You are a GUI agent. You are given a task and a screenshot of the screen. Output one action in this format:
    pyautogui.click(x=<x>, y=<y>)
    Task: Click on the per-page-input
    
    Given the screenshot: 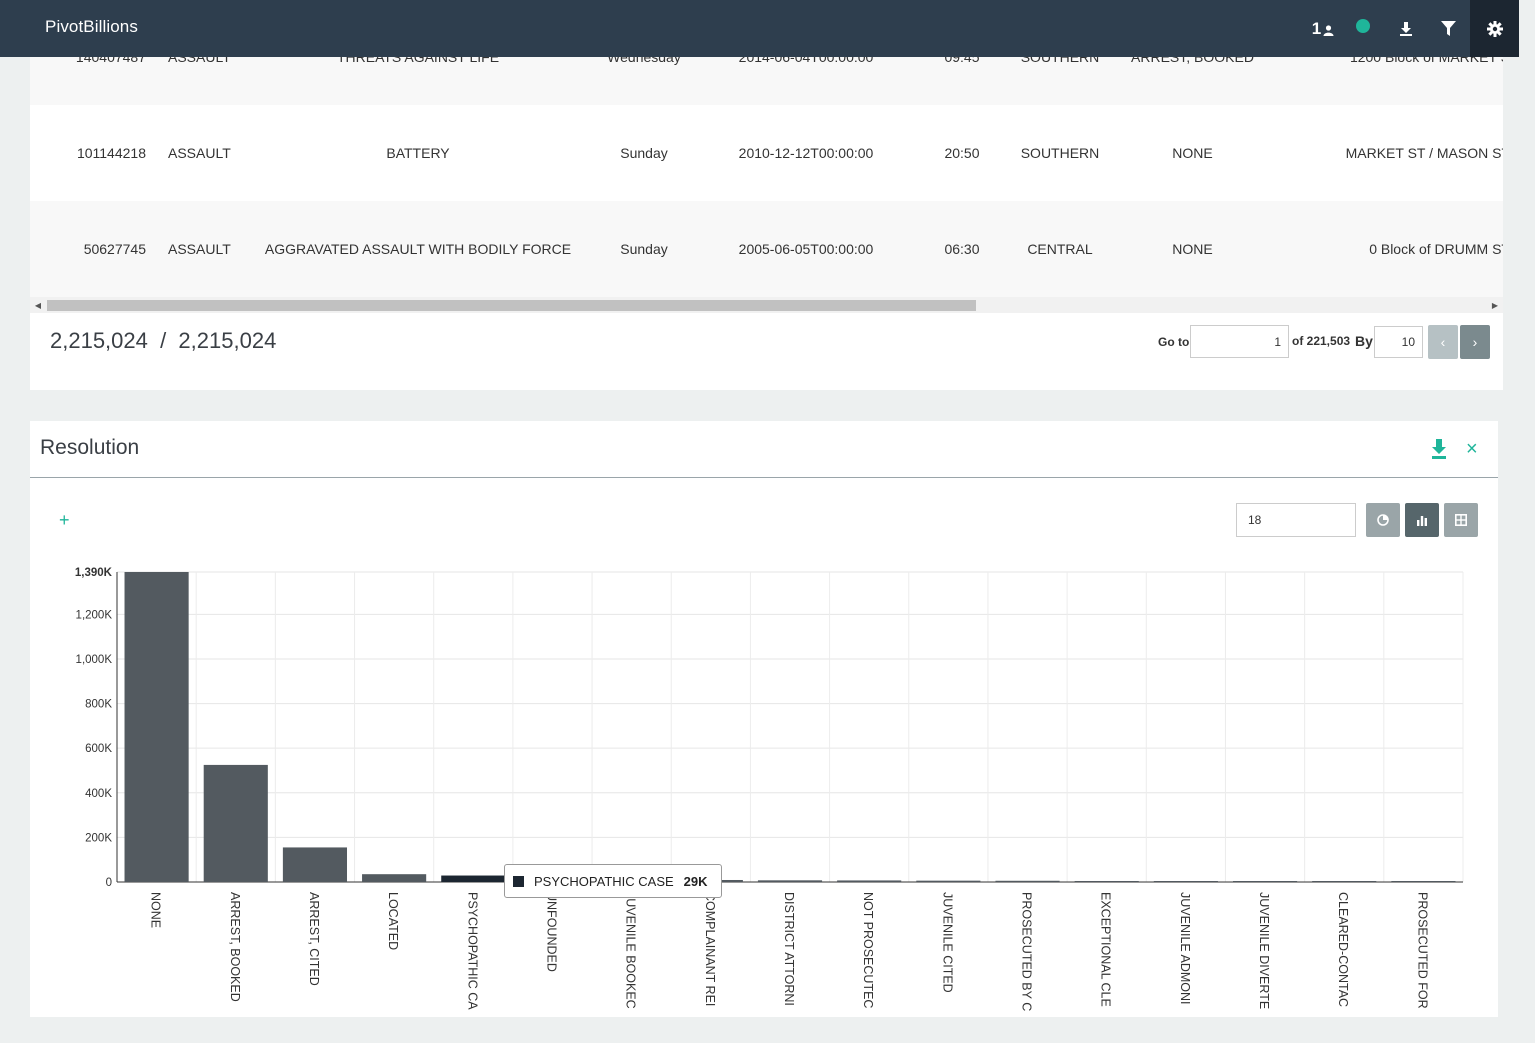 What is the action you would take?
    pyautogui.click(x=1398, y=342)
    